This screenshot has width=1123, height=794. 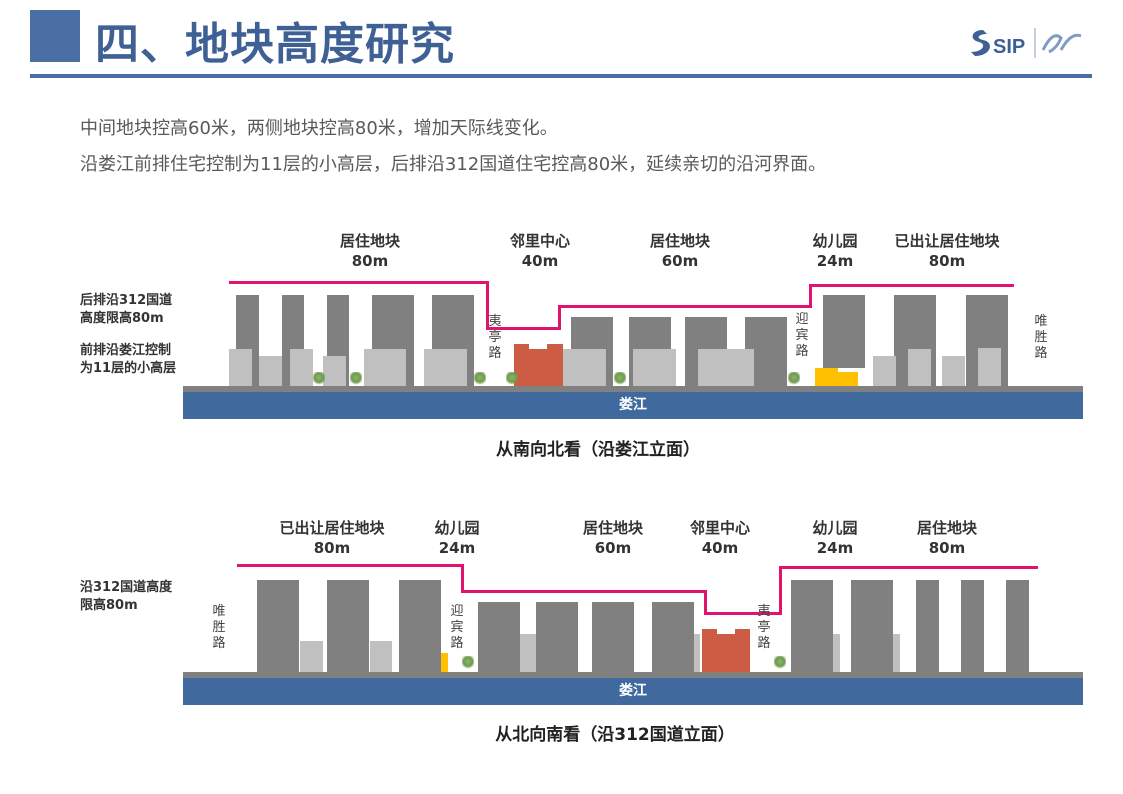 What do you see at coordinates (561, 76) in the screenshot?
I see `header-divider` at bounding box center [561, 76].